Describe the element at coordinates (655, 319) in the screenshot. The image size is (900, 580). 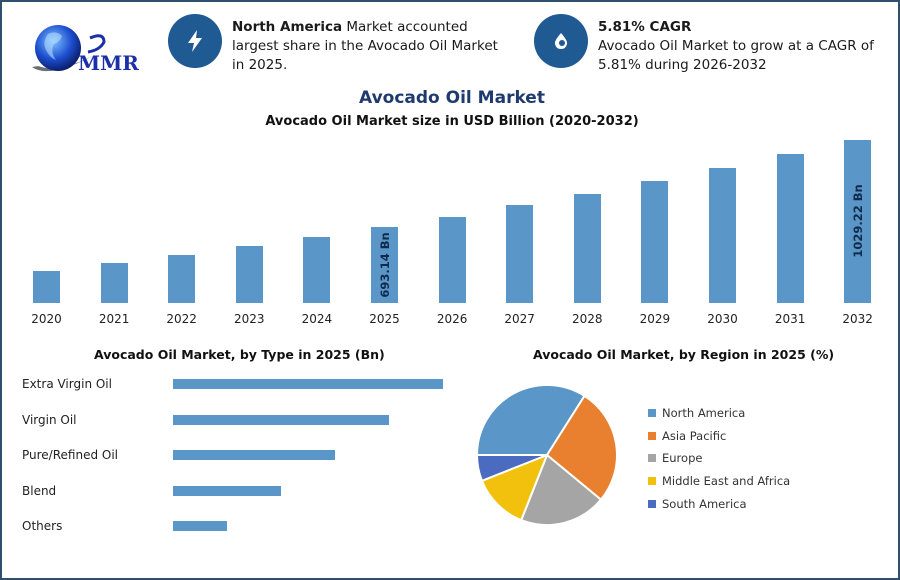
I see `x-tick-label: 2029` at that location.